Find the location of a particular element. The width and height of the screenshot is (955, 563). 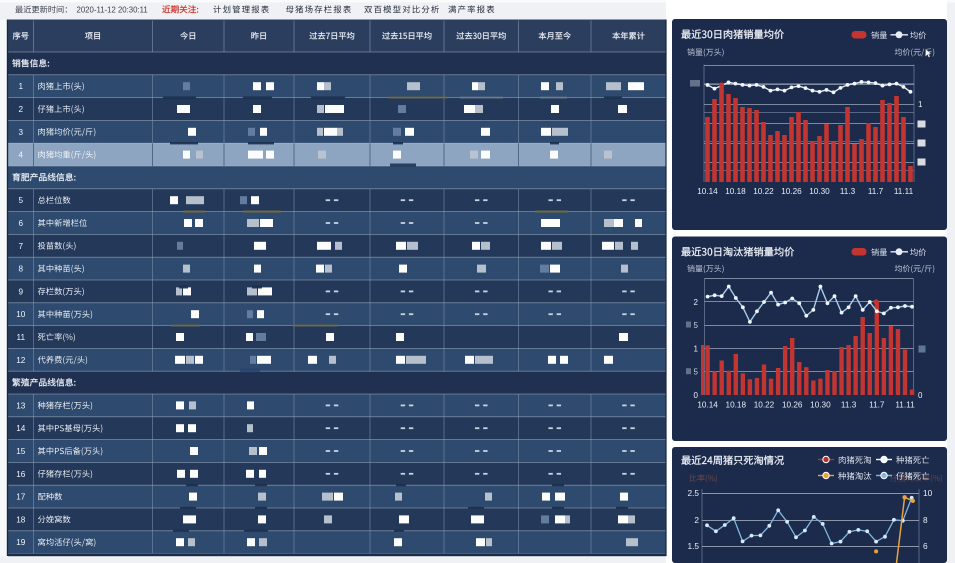

svg-text: 7 is located at coordinates (20, 246).